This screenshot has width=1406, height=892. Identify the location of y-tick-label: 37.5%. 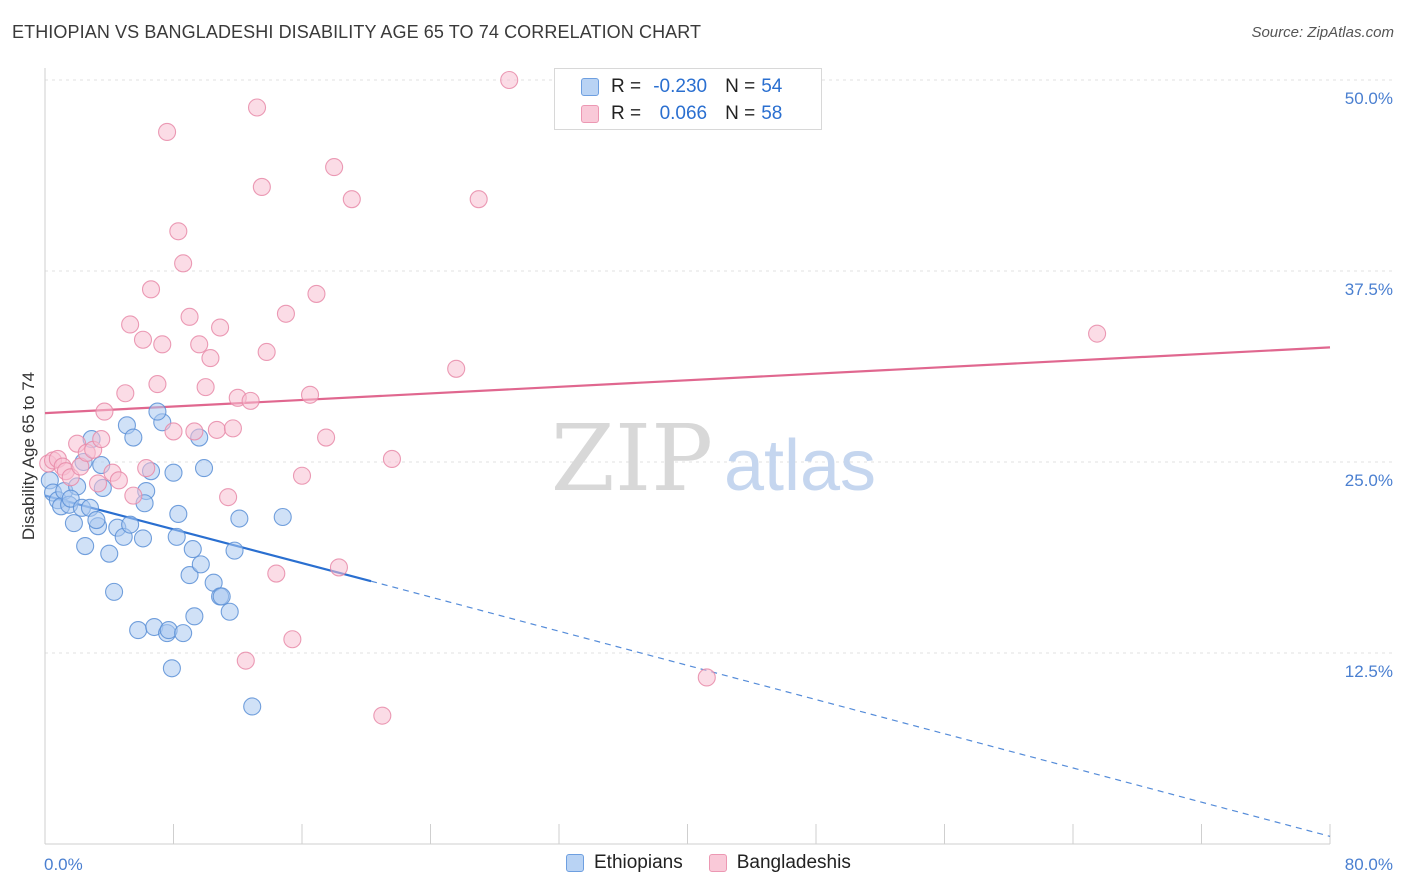
(1369, 289).